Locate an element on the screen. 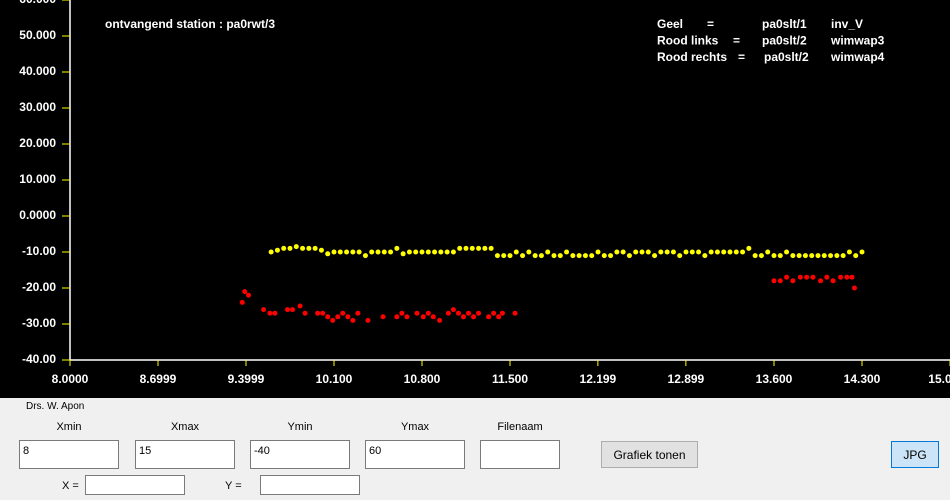 The image size is (950, 500). legend-name: Geel is located at coordinates (670, 24).